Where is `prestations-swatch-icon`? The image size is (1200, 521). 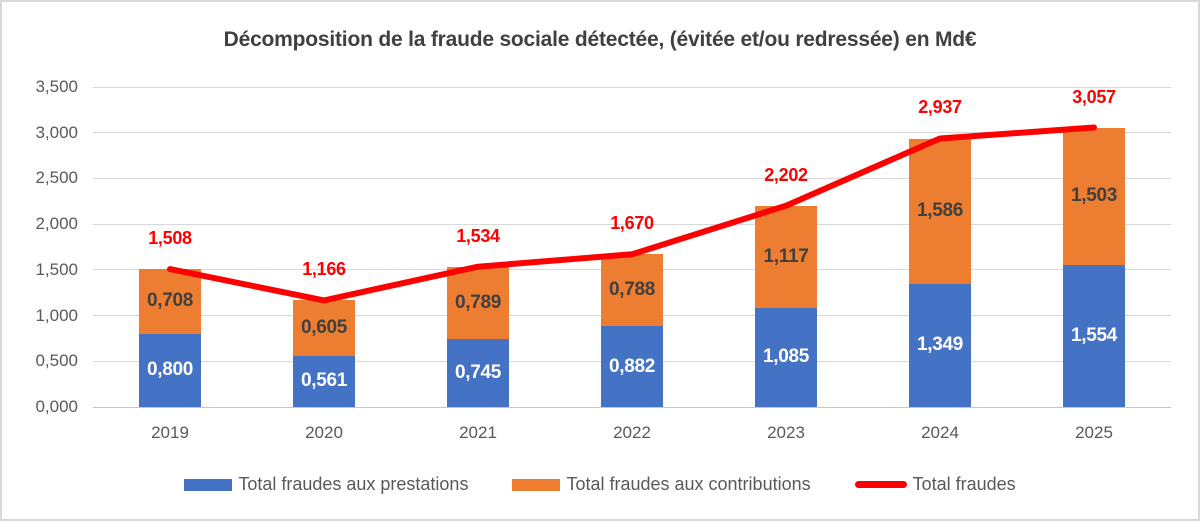 prestations-swatch-icon is located at coordinates (208, 484).